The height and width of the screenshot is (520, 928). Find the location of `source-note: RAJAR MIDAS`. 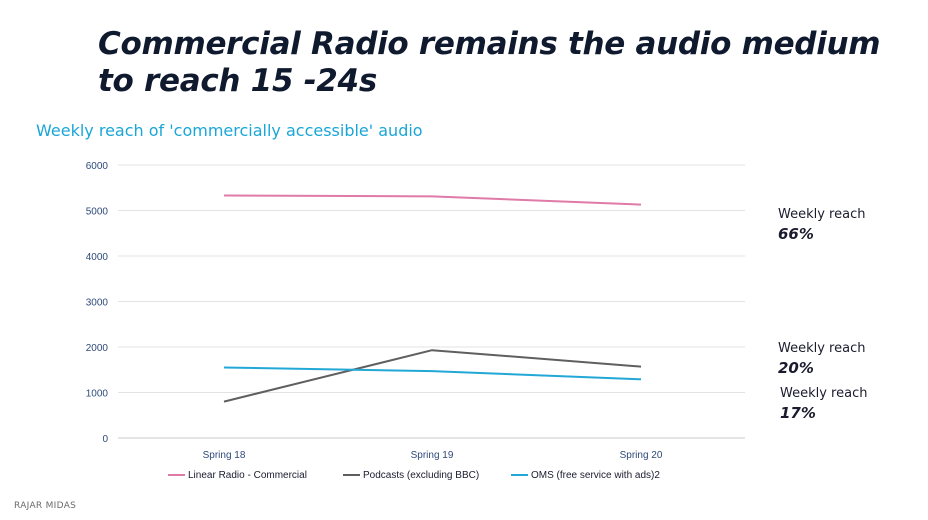

source-note: RAJAR MIDAS is located at coordinates (45, 506).